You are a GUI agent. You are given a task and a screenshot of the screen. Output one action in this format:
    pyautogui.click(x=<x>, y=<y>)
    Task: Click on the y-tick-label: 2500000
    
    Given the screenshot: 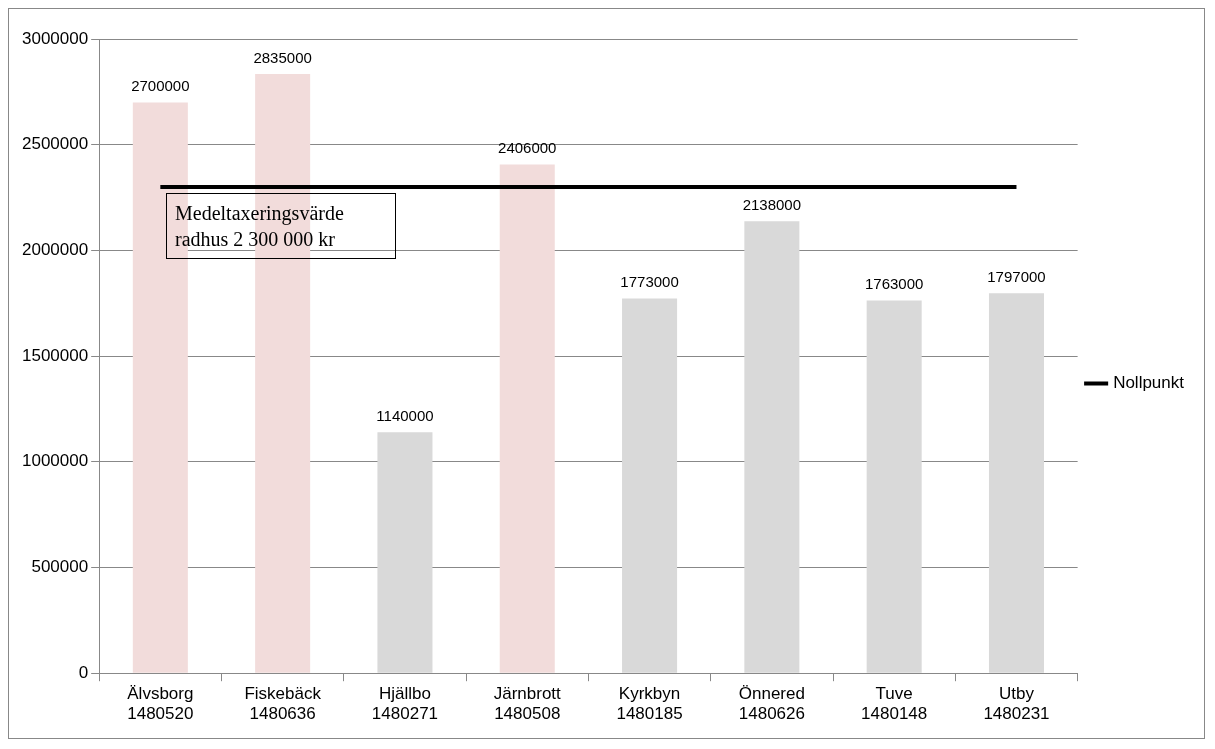 What is the action you would take?
    pyautogui.click(x=55, y=144)
    